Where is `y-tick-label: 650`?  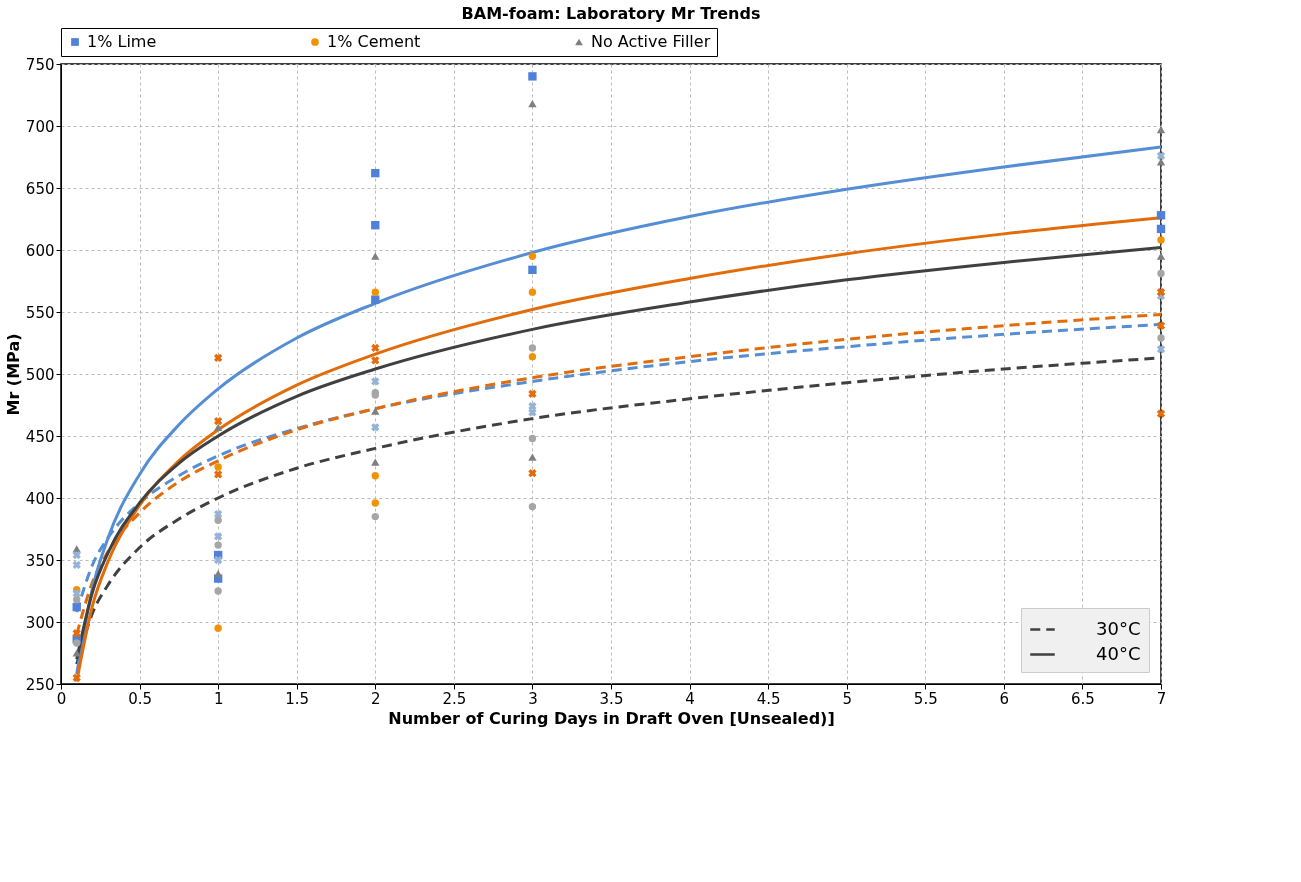 y-tick-label: 650 is located at coordinates (40, 188).